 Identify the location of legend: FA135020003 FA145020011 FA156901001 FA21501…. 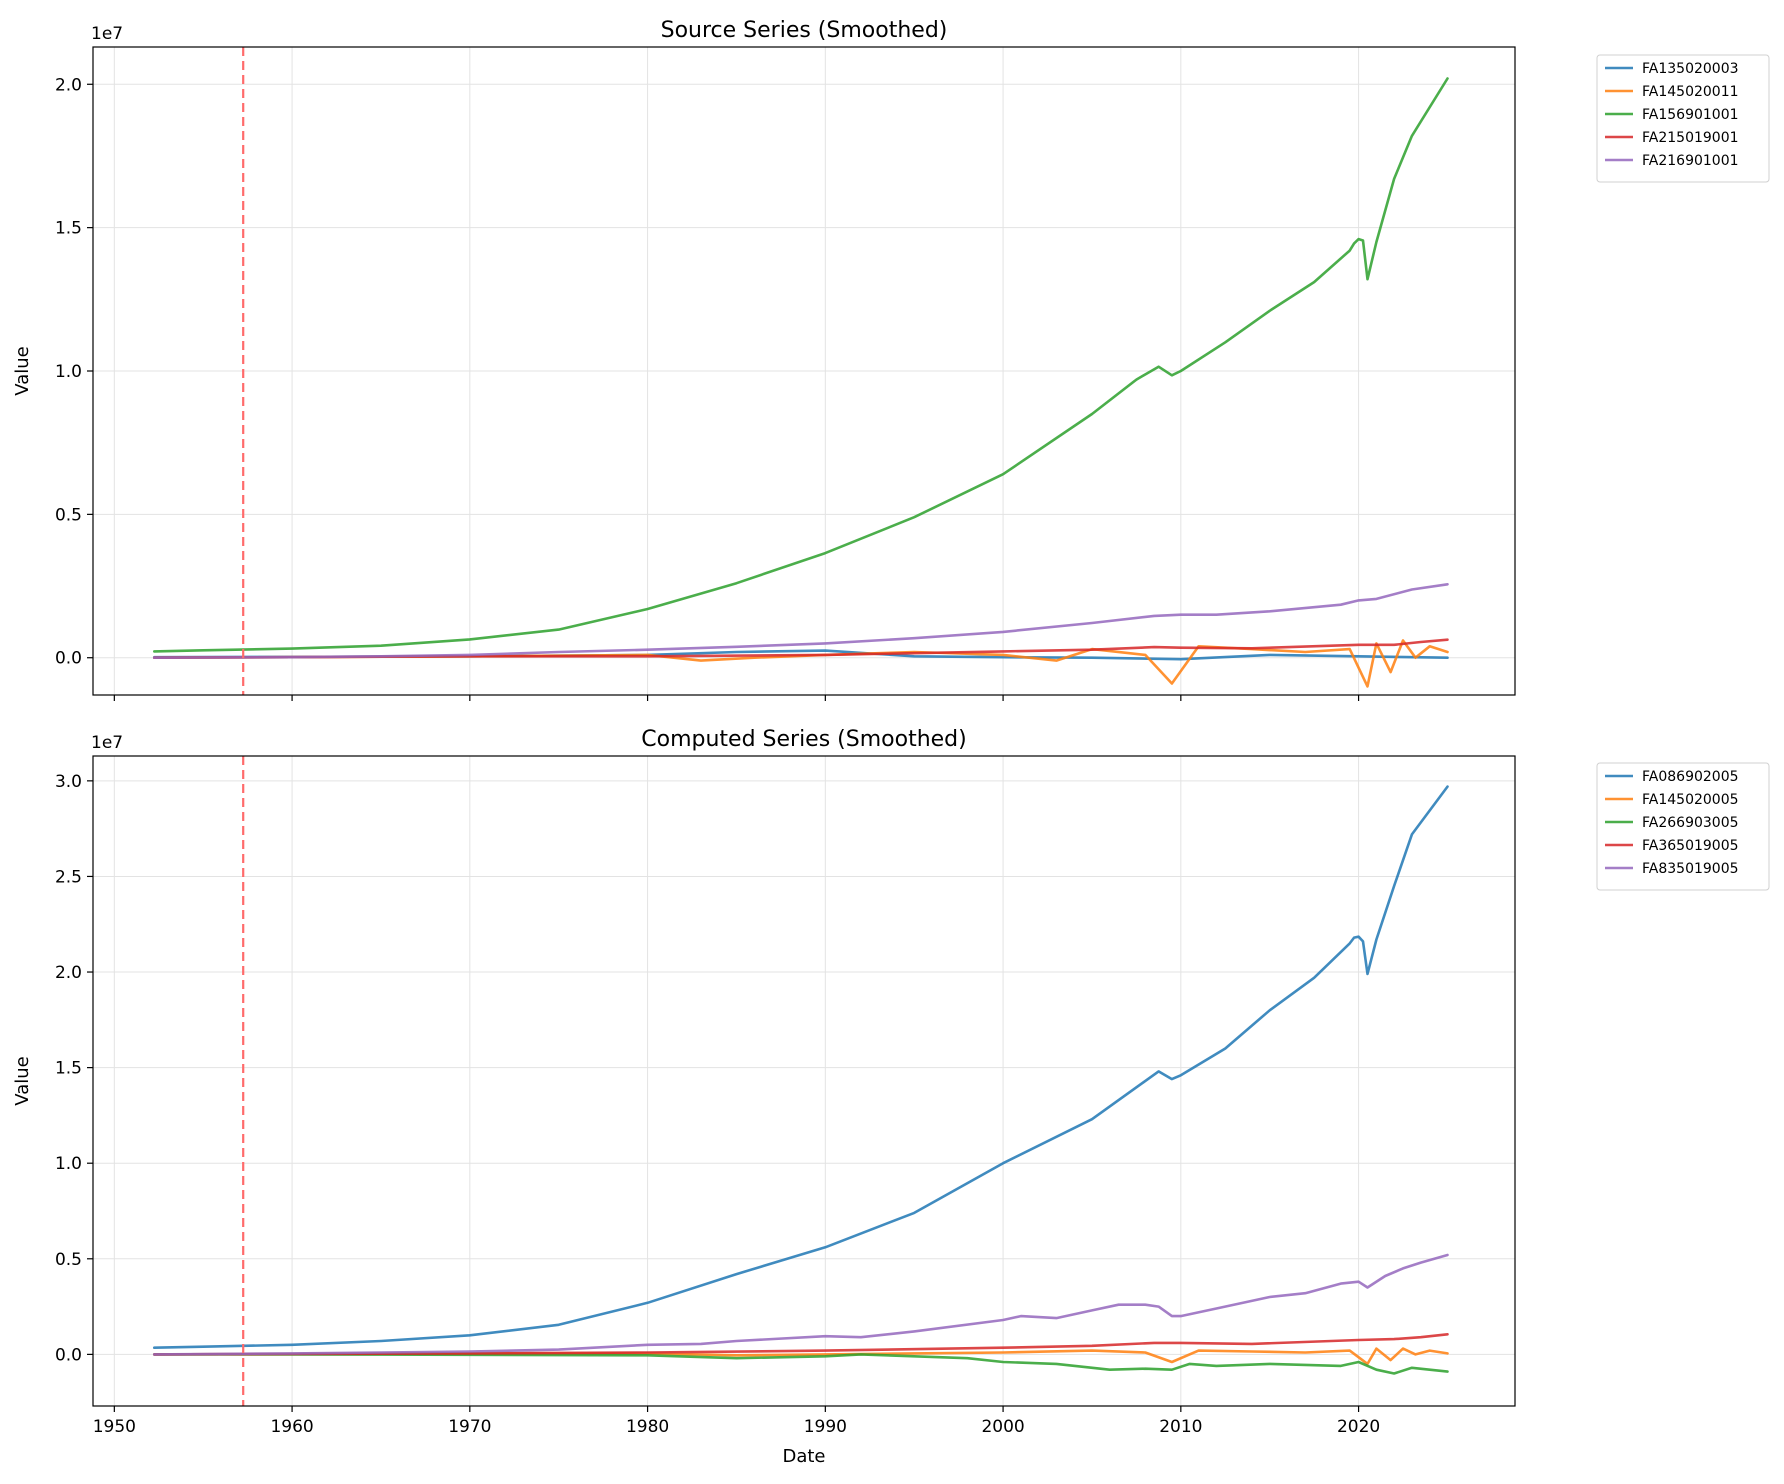
(1683, 118).